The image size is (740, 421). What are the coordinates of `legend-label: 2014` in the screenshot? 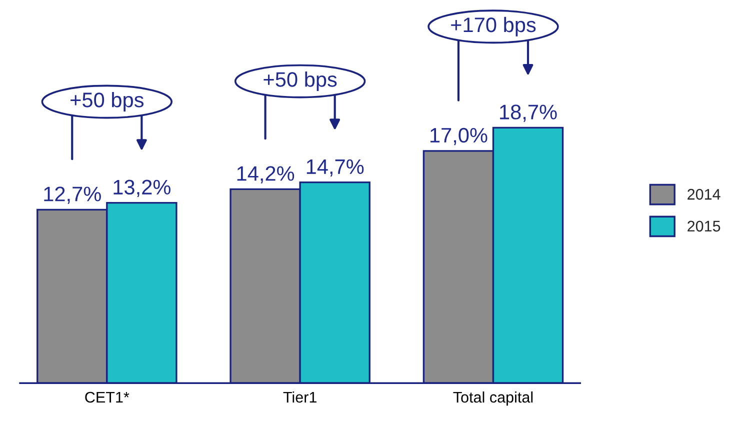 It's located at (704, 194).